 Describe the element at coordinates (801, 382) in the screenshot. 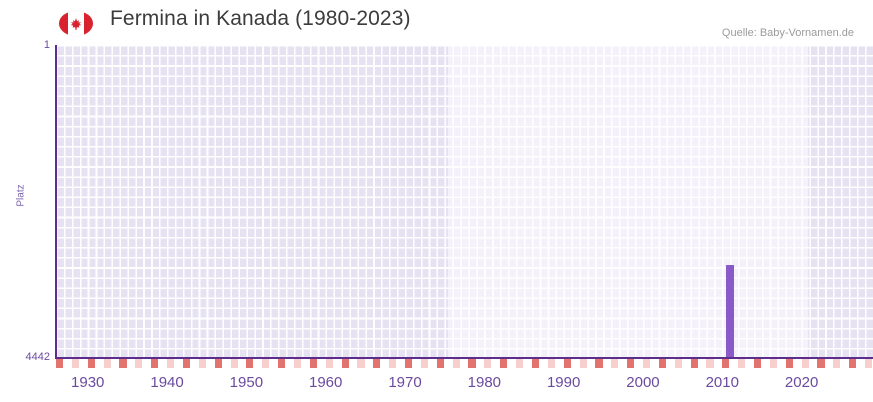

I see `x-axis-tick-label: 2020` at that location.